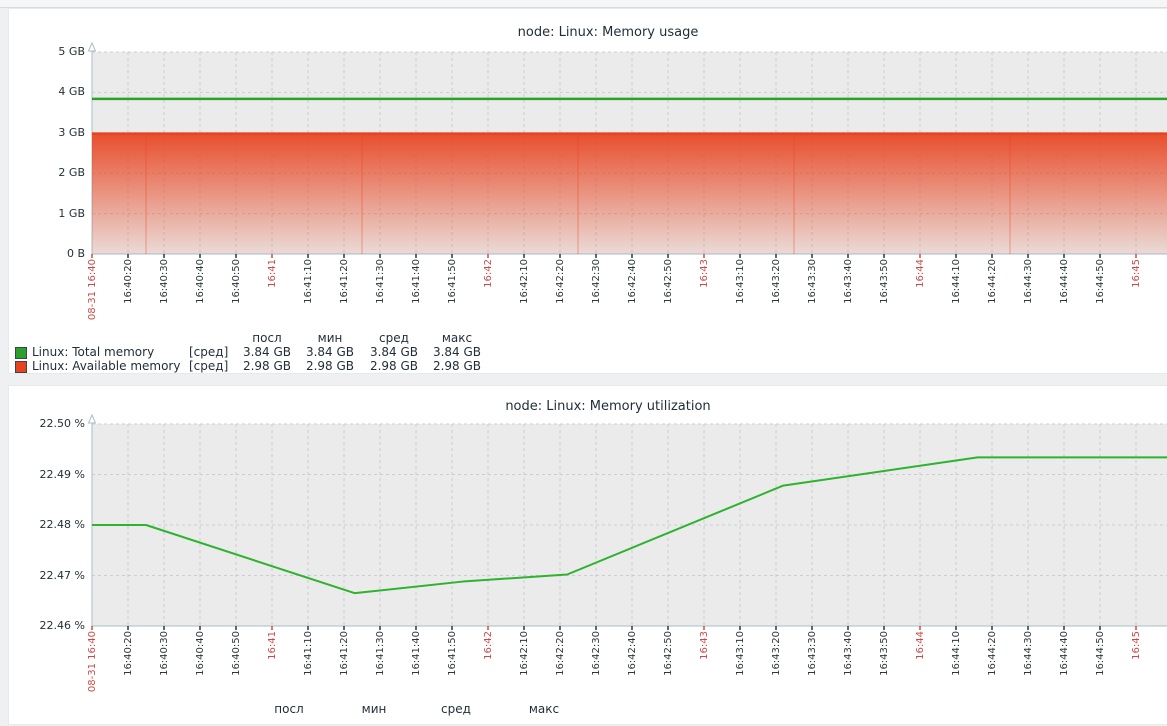  What do you see at coordinates (608, 32) in the screenshot?
I see `chart-title: node: Linux: Memory usage` at bounding box center [608, 32].